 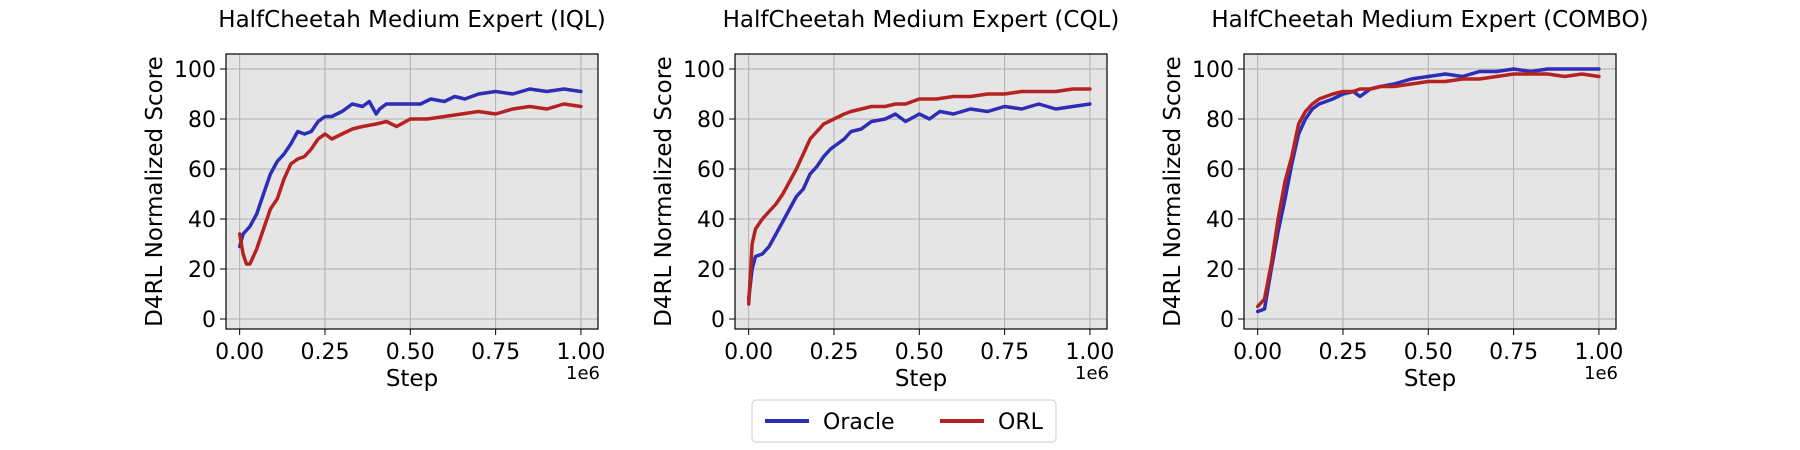 What do you see at coordinates (711, 170) in the screenshot?
I see `cql-ytick-label-3: 60` at bounding box center [711, 170].